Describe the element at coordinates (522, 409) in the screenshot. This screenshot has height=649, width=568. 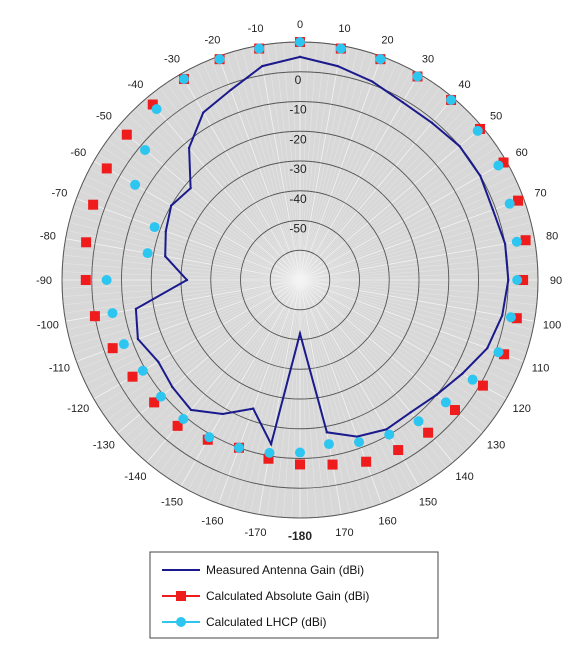
I see `angle-tick-label: 120` at that location.